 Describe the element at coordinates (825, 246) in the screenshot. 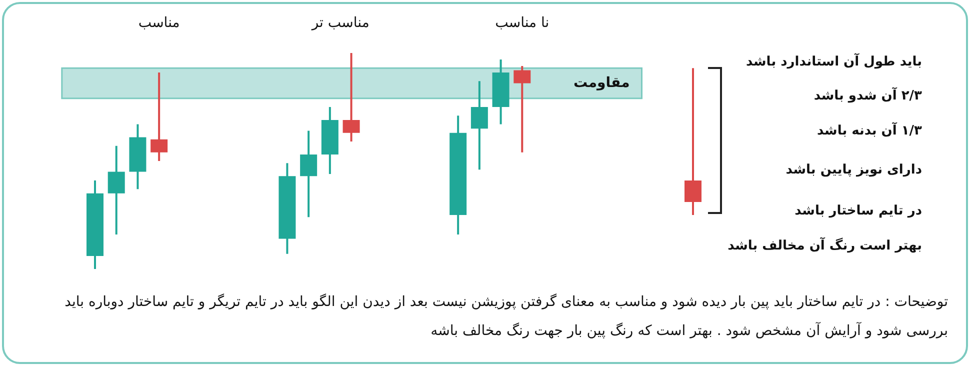

I see `text: بهتر است رنگ آن مخالف باشد` at that location.